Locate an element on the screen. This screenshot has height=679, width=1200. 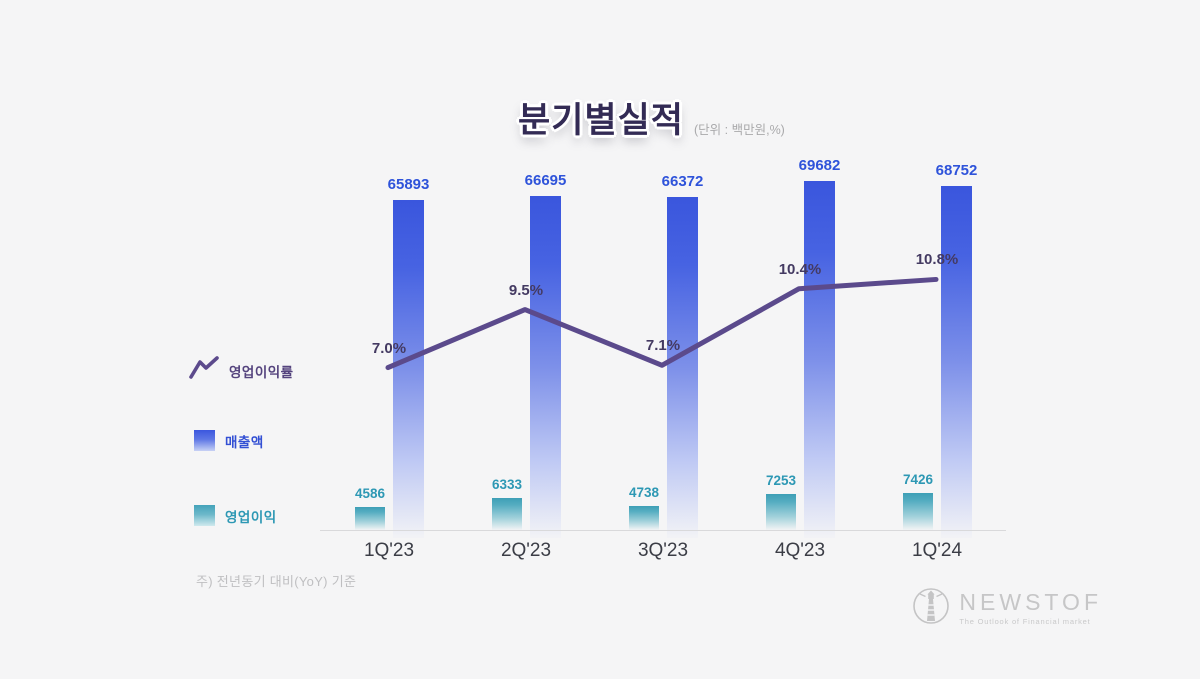
revenue-swatch-icon is located at coordinates (204, 440).